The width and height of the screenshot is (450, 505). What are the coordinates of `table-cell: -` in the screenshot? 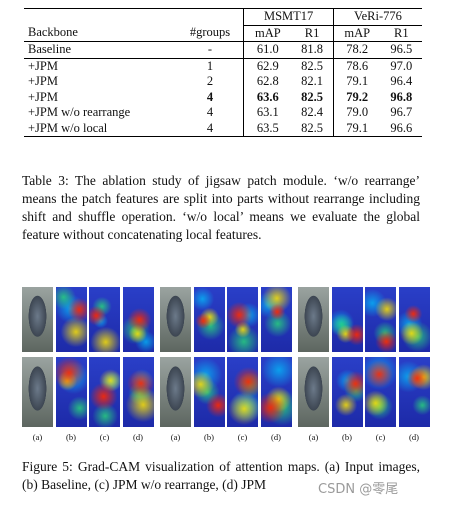 It's located at (210, 50).